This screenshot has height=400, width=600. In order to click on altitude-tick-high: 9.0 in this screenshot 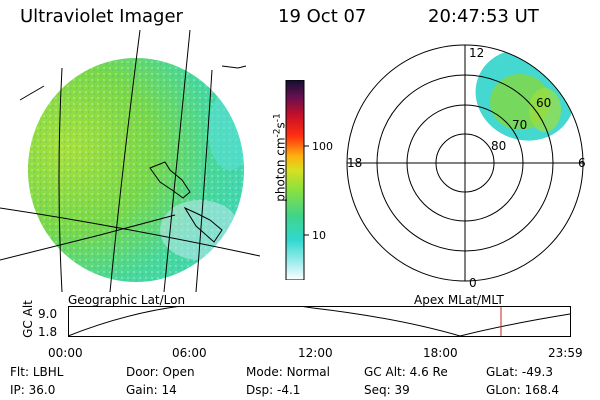, I will do `click(48, 314)`.